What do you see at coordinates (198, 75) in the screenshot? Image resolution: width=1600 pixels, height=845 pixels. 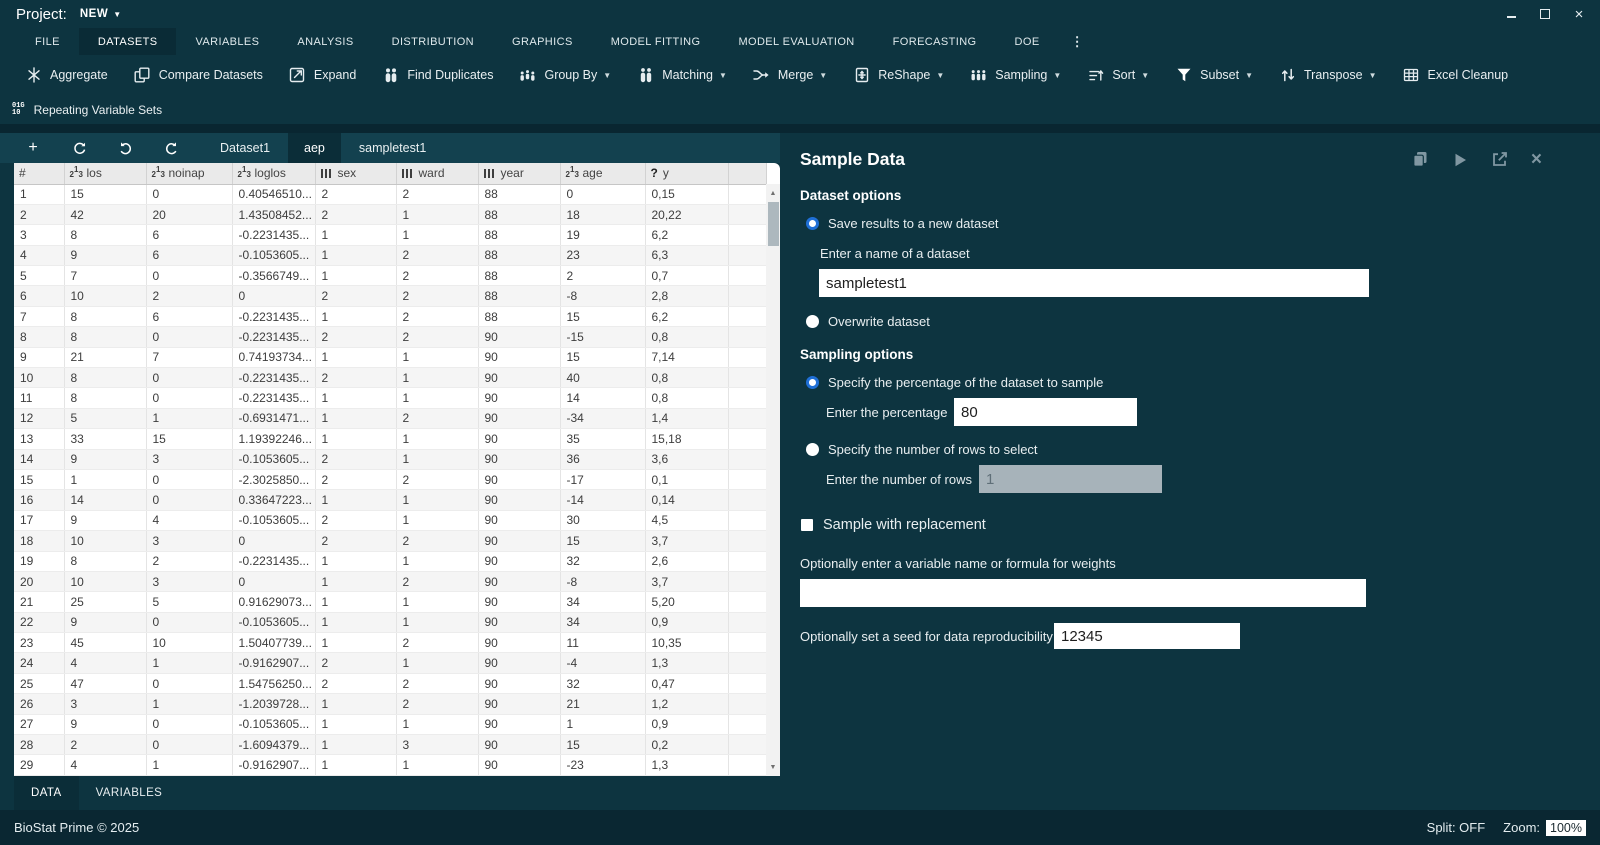 I see `toolbar-compare-datasets-button: Compare Datasets` at bounding box center [198, 75].